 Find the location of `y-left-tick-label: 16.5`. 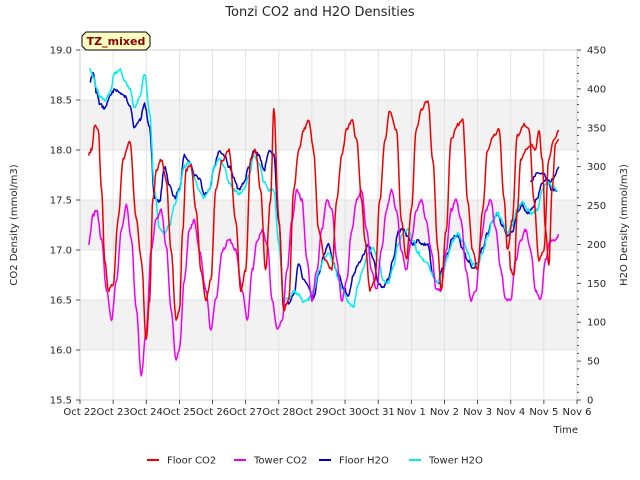

y-left-tick-label: 16.5 is located at coordinates (61, 301).